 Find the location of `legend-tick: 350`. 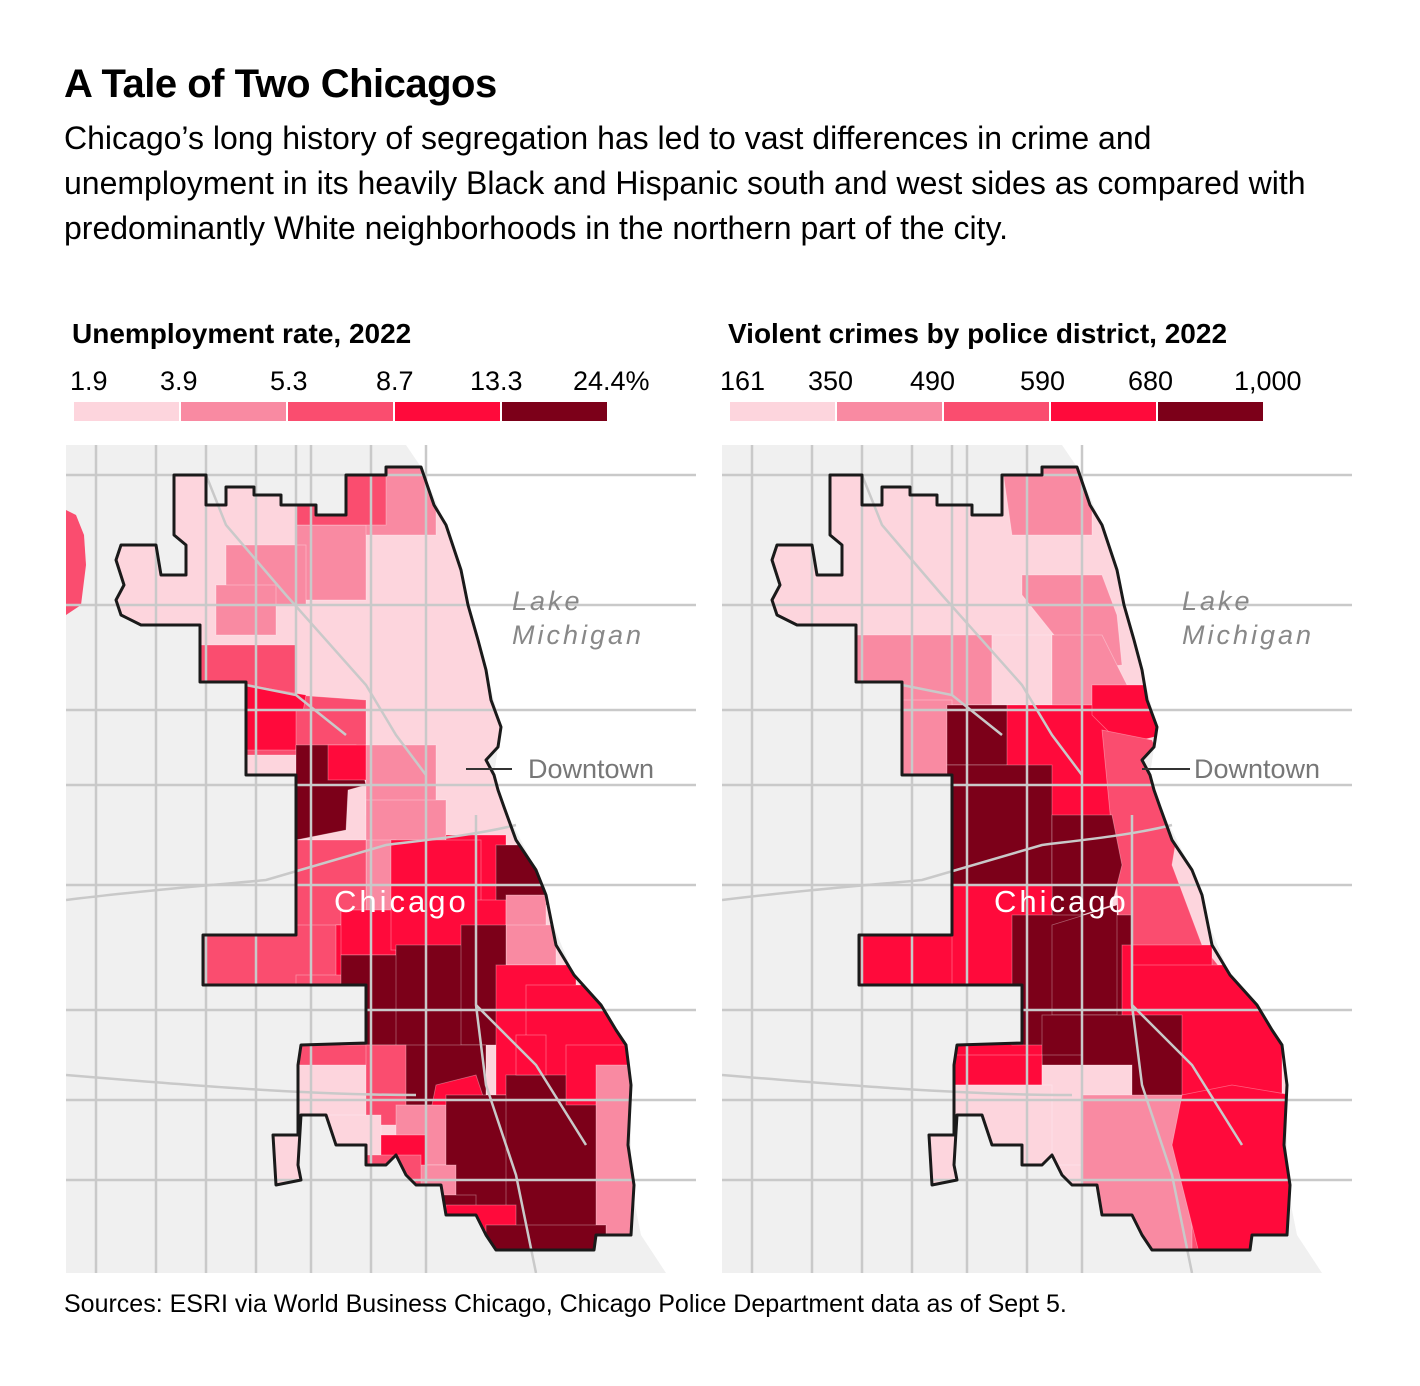

legend-tick: 350 is located at coordinates (831, 381).